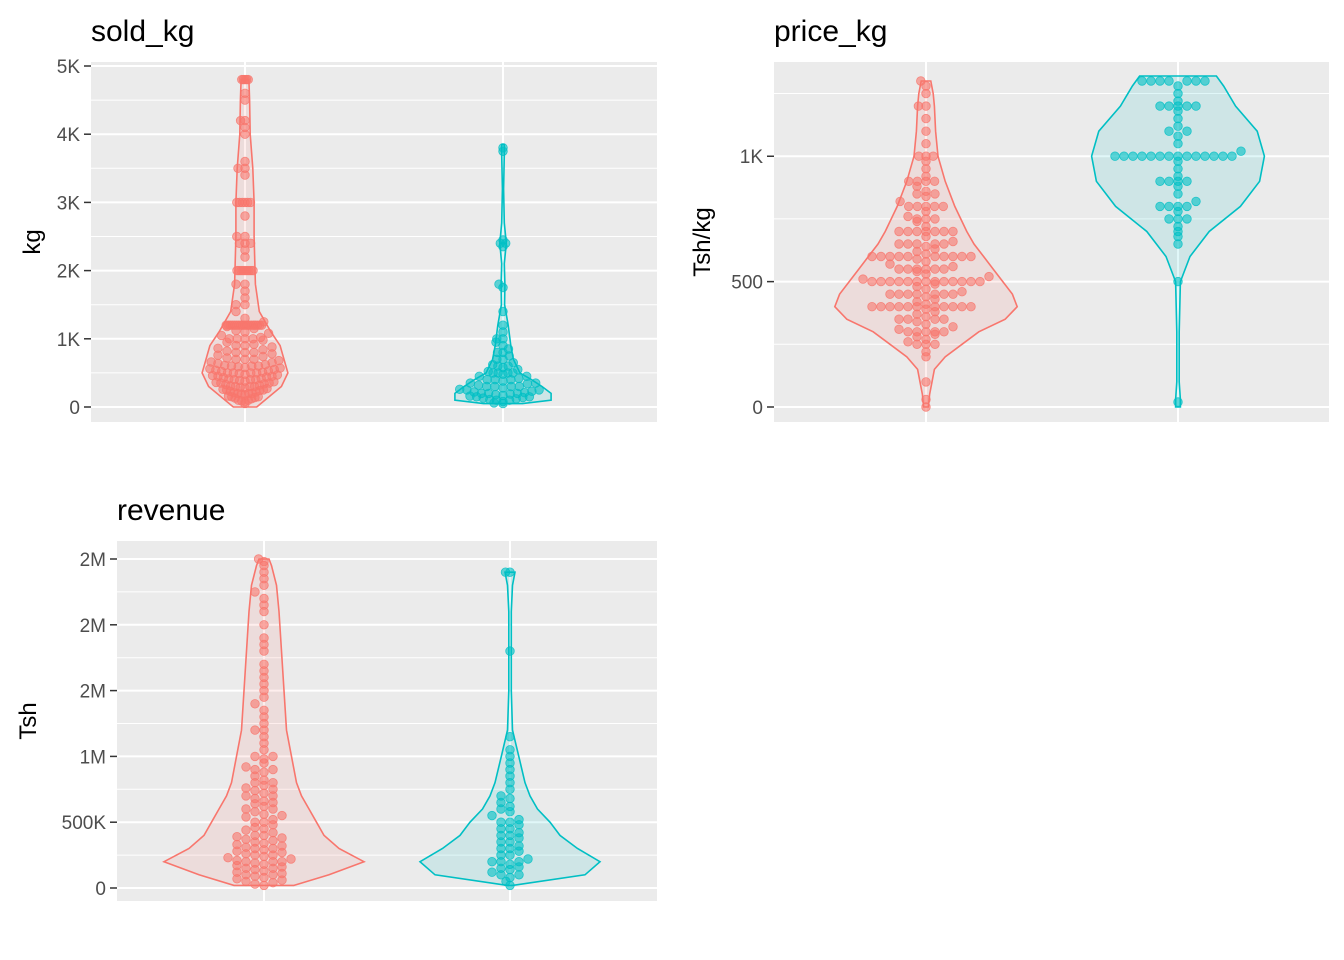  What do you see at coordinates (752, 157) in the screenshot?
I see `y-tick-label: 1K` at bounding box center [752, 157].